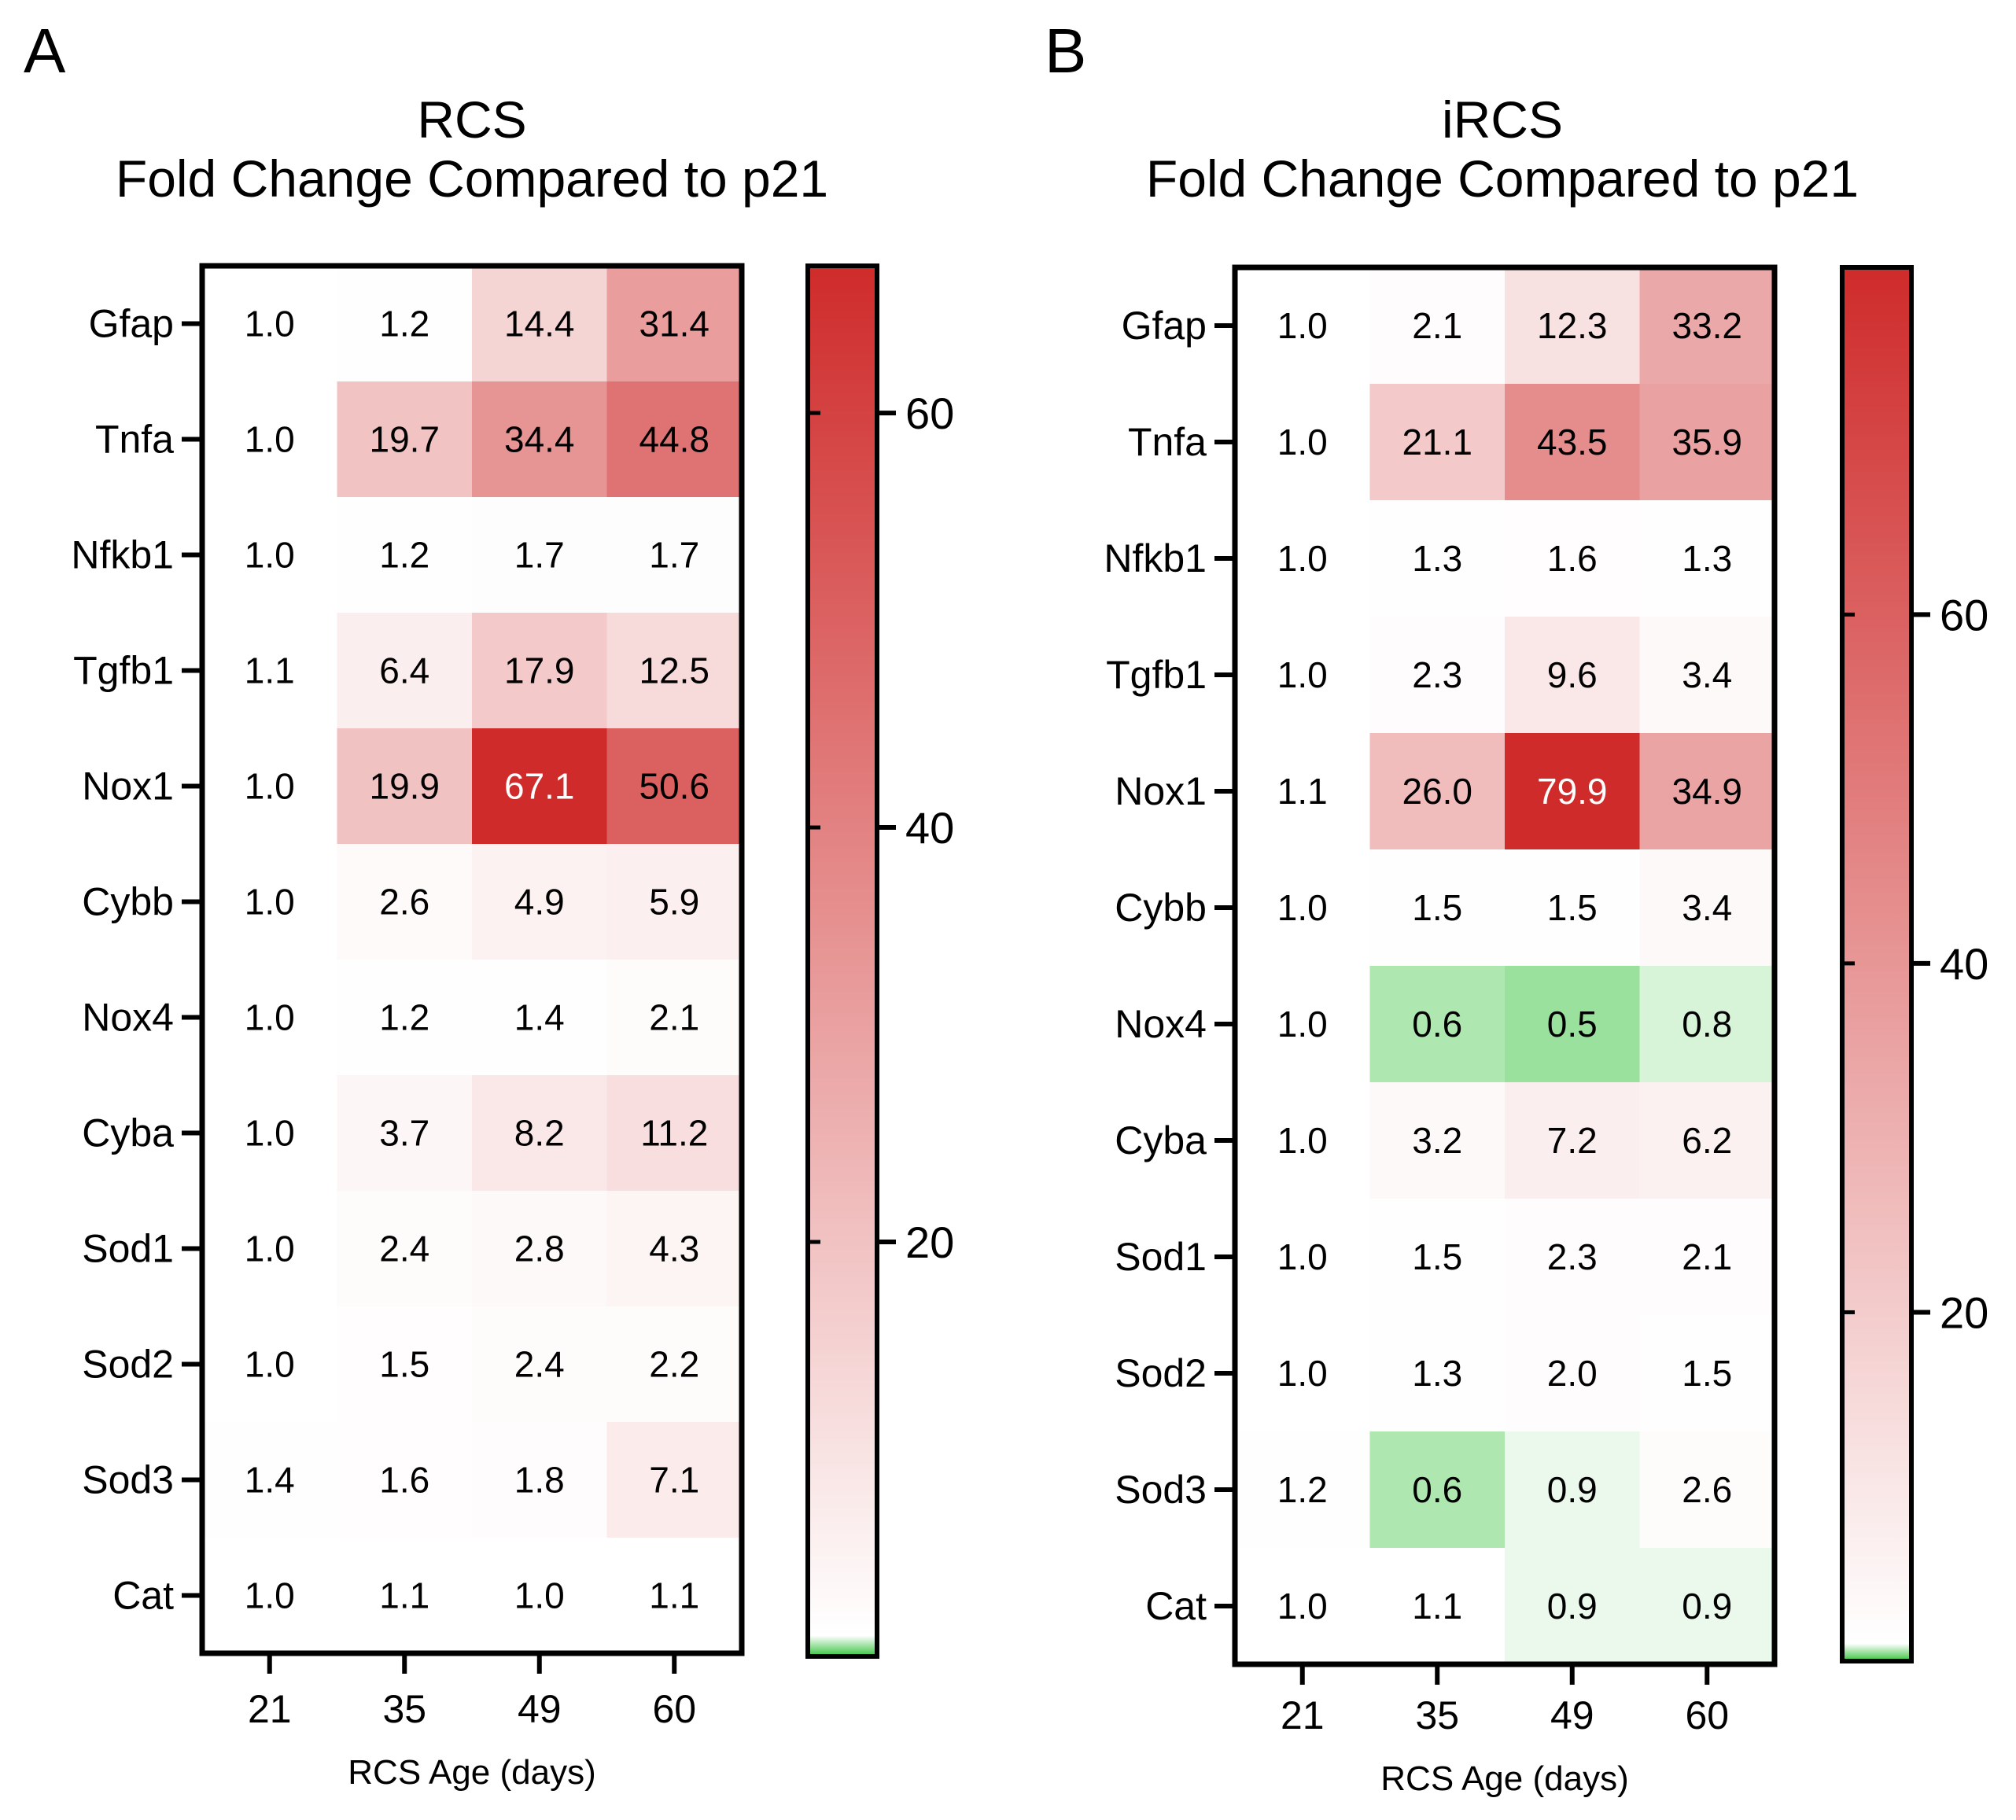 Image resolution: width=2016 pixels, height=1820 pixels. I want to click on cell-value-label: 4.9, so click(539, 902).